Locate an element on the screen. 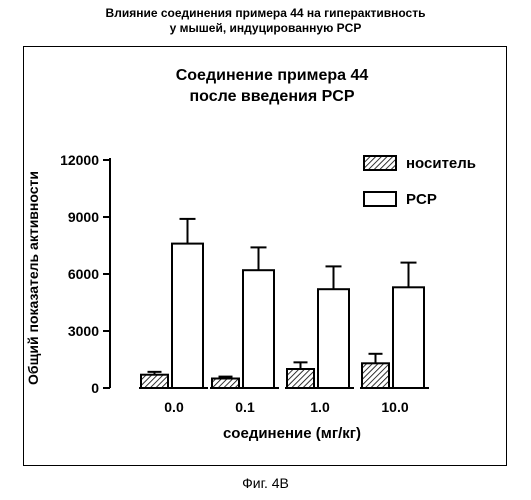 The image size is (531, 500). y-tick-label: 3000 is located at coordinates (83, 331).